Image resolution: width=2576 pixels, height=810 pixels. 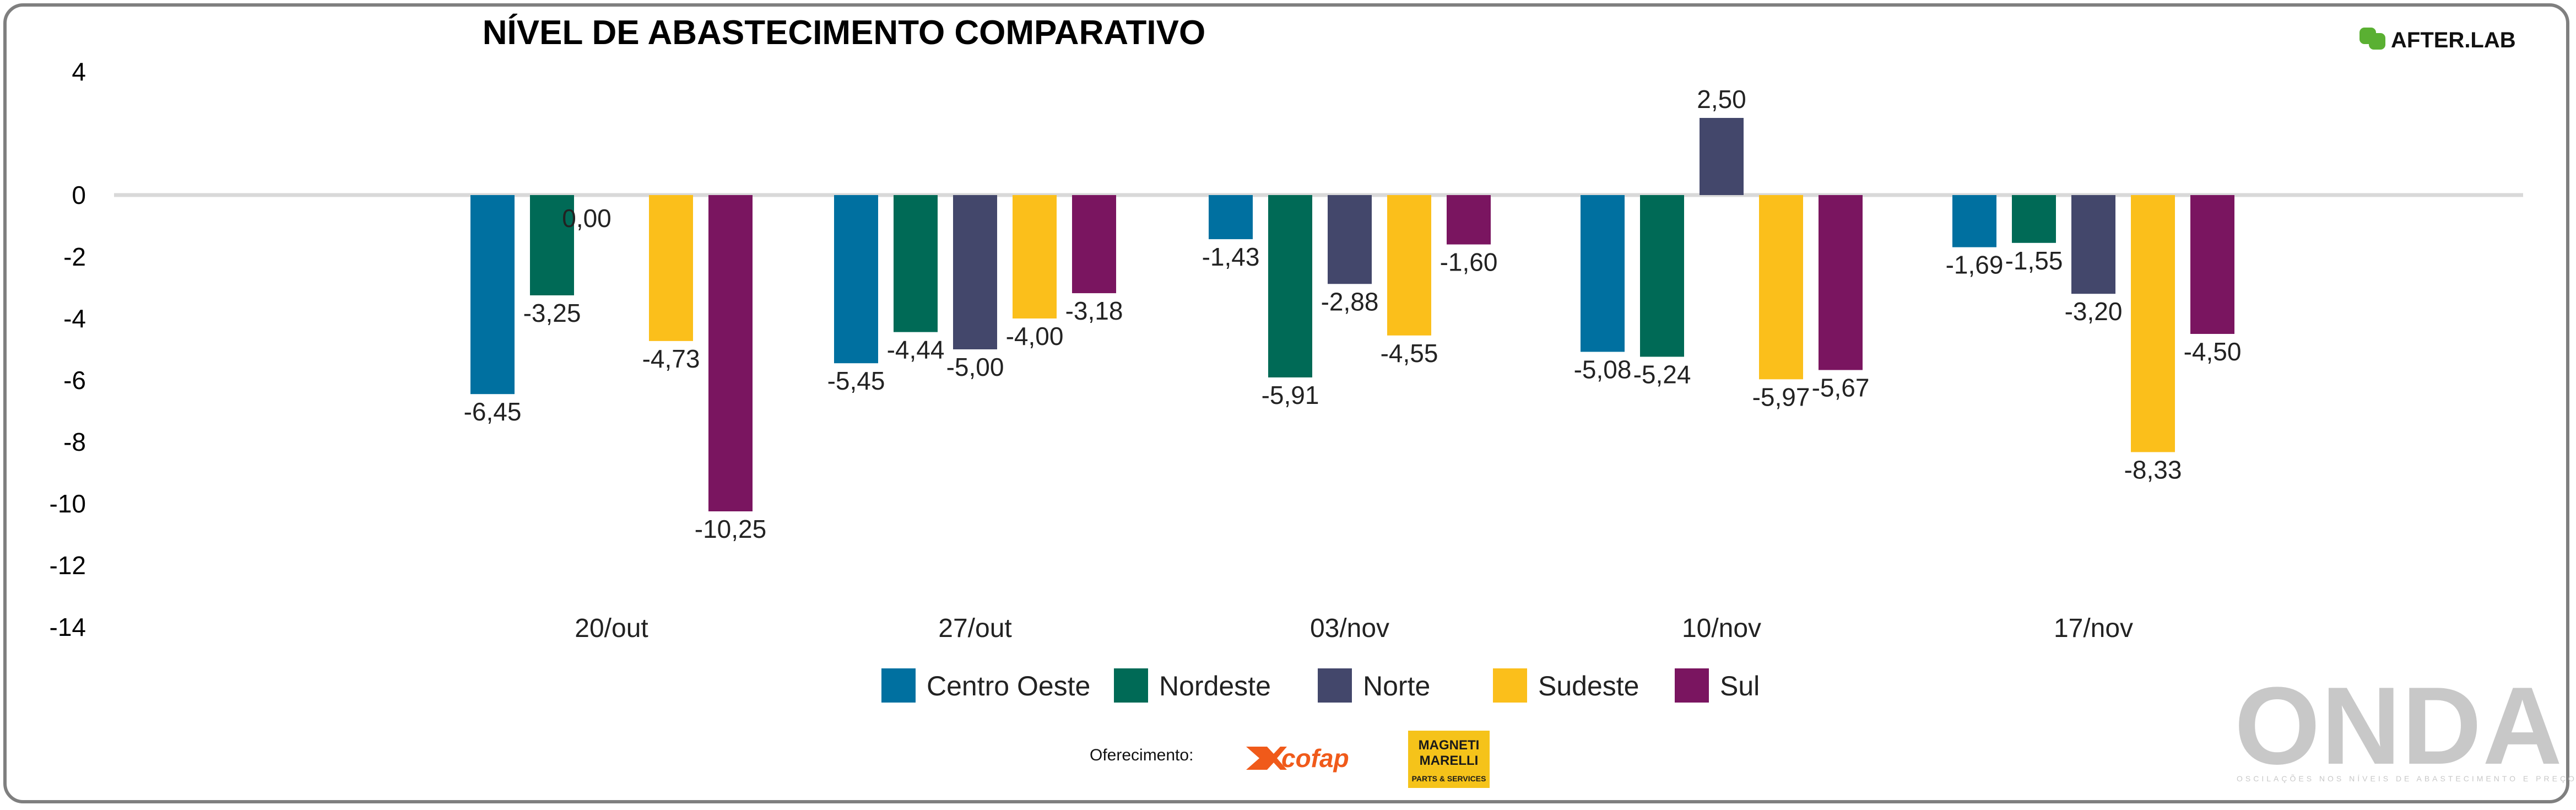 I want to click on category-label: 10/nov, so click(x=1722, y=628).